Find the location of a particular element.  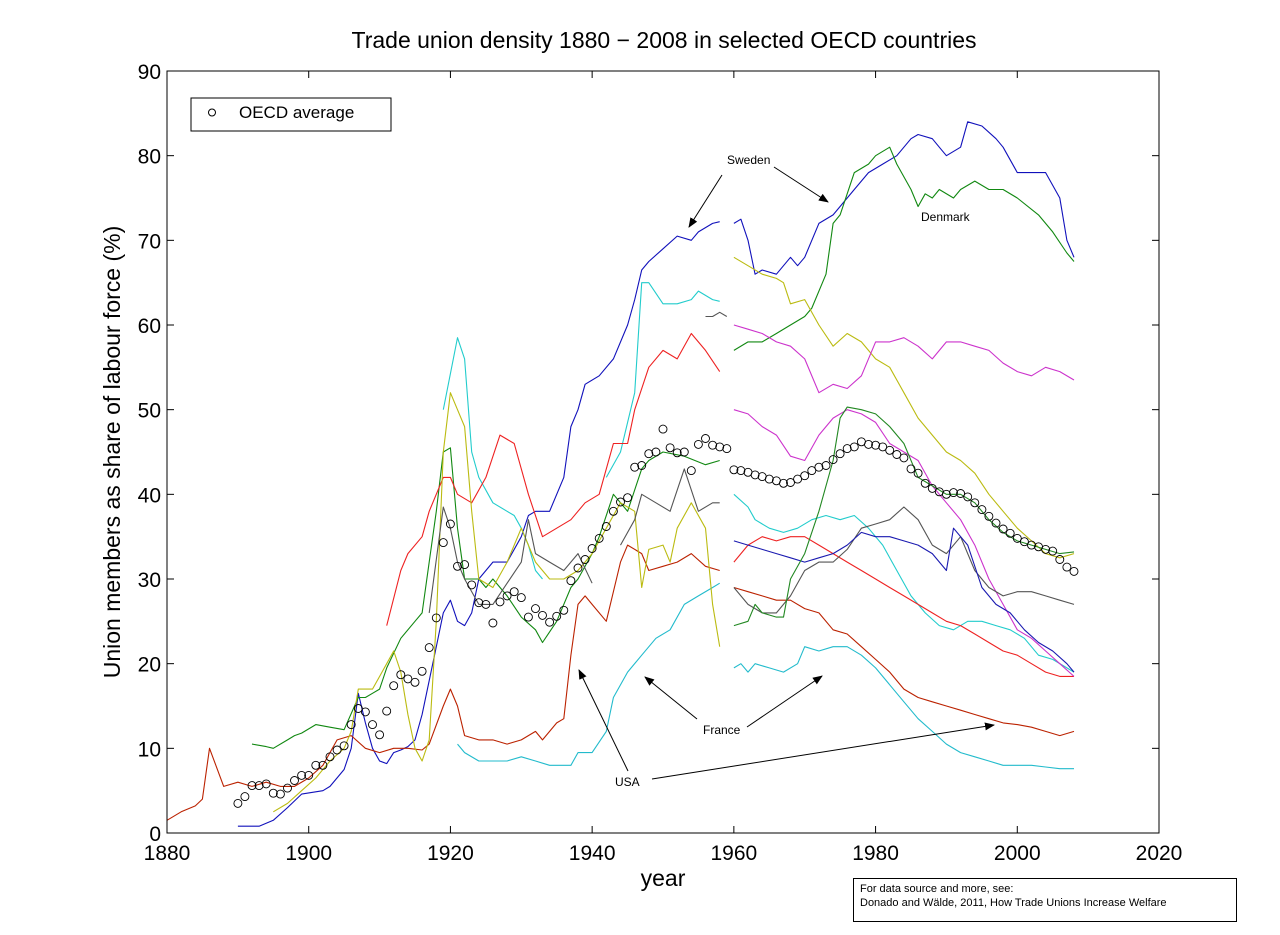

source-note-line-1: For data source and more, see: is located at coordinates (937, 889).